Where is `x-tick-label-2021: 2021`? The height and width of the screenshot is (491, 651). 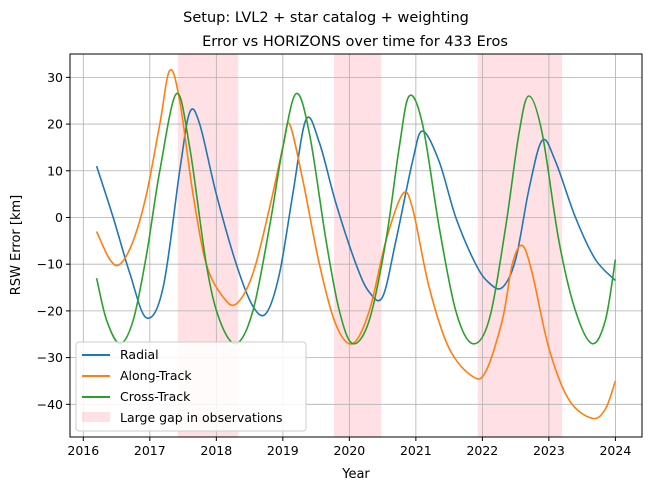 x-tick-label-2021: 2021 is located at coordinates (416, 450).